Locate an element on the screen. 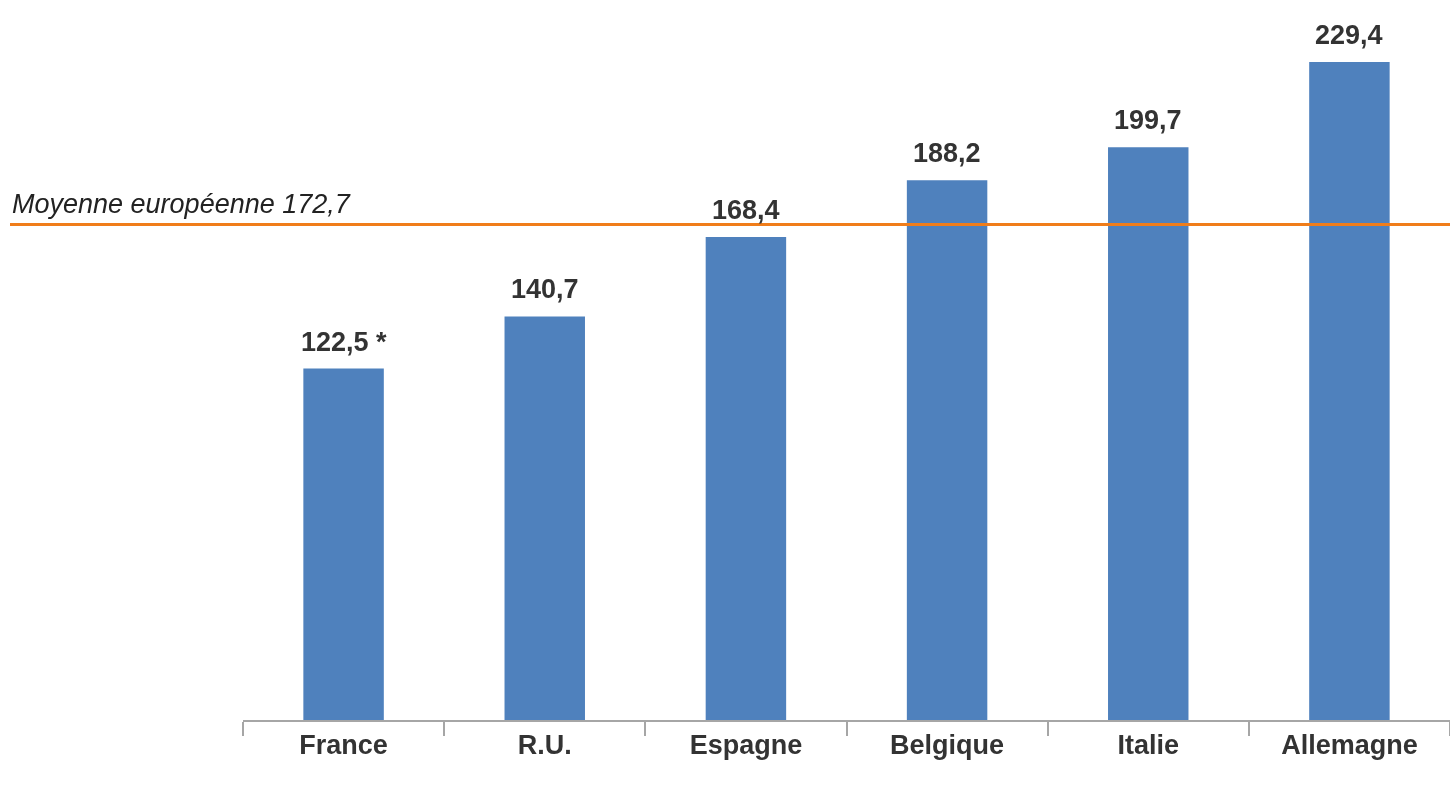 Image resolution: width=1450 pixels, height=797 pixels. x-tick-label: Allemagne is located at coordinates (1349, 745).